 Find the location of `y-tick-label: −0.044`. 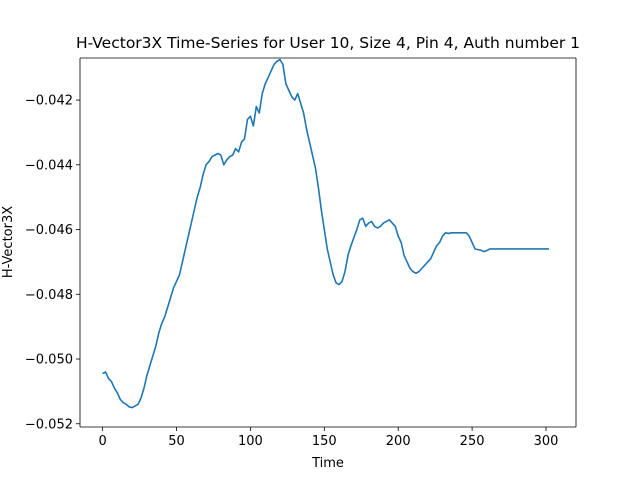

y-tick-label: −0.044 is located at coordinates (49, 165).